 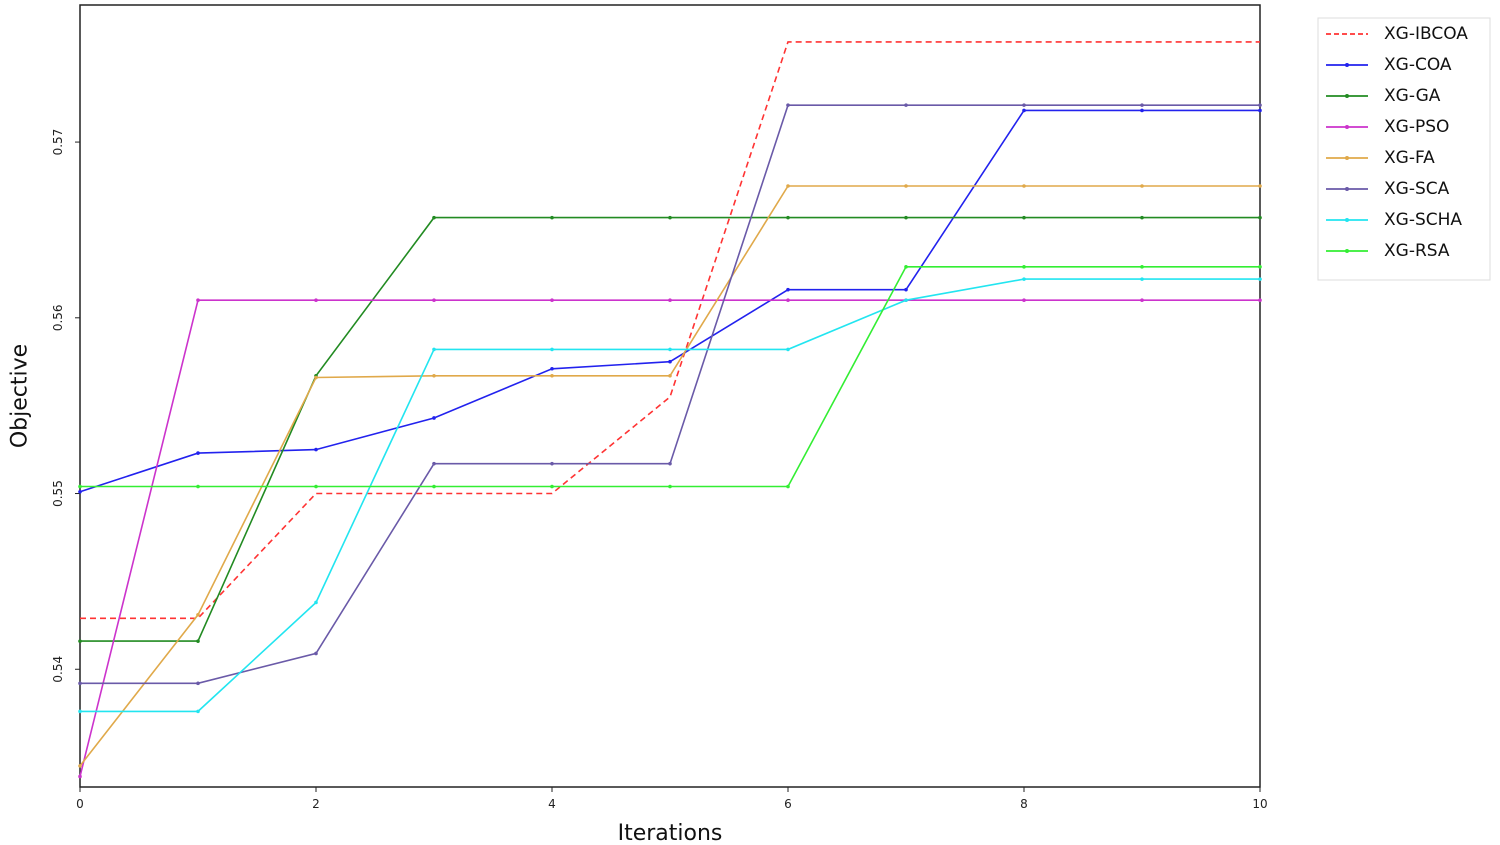 I want to click on legend-item: XG-RSA, so click(x=1388, y=251).